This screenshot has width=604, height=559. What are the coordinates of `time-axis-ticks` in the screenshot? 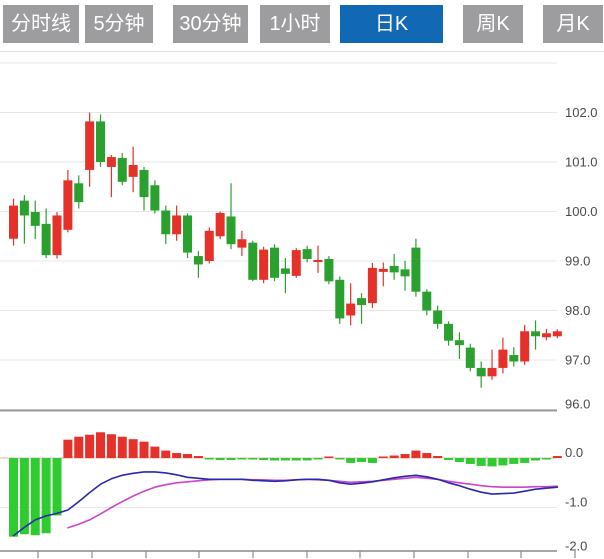 It's located at (306, 554).